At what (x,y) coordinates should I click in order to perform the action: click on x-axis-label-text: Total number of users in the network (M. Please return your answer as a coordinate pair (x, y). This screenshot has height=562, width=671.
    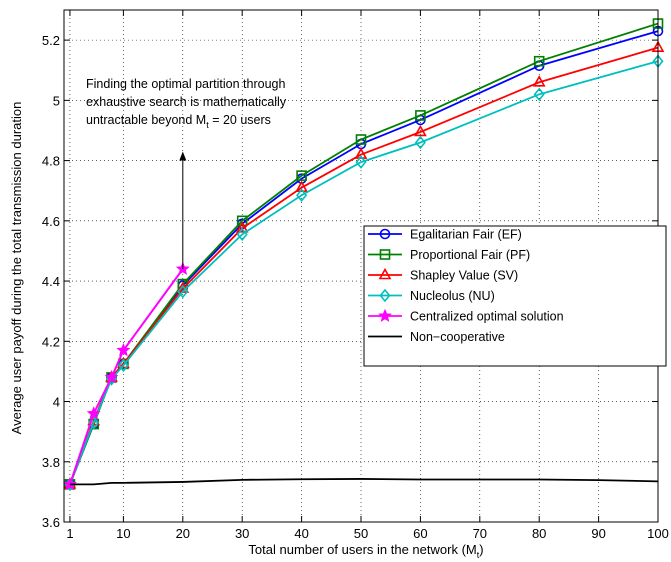
    Looking at the image, I should click on (362, 549).